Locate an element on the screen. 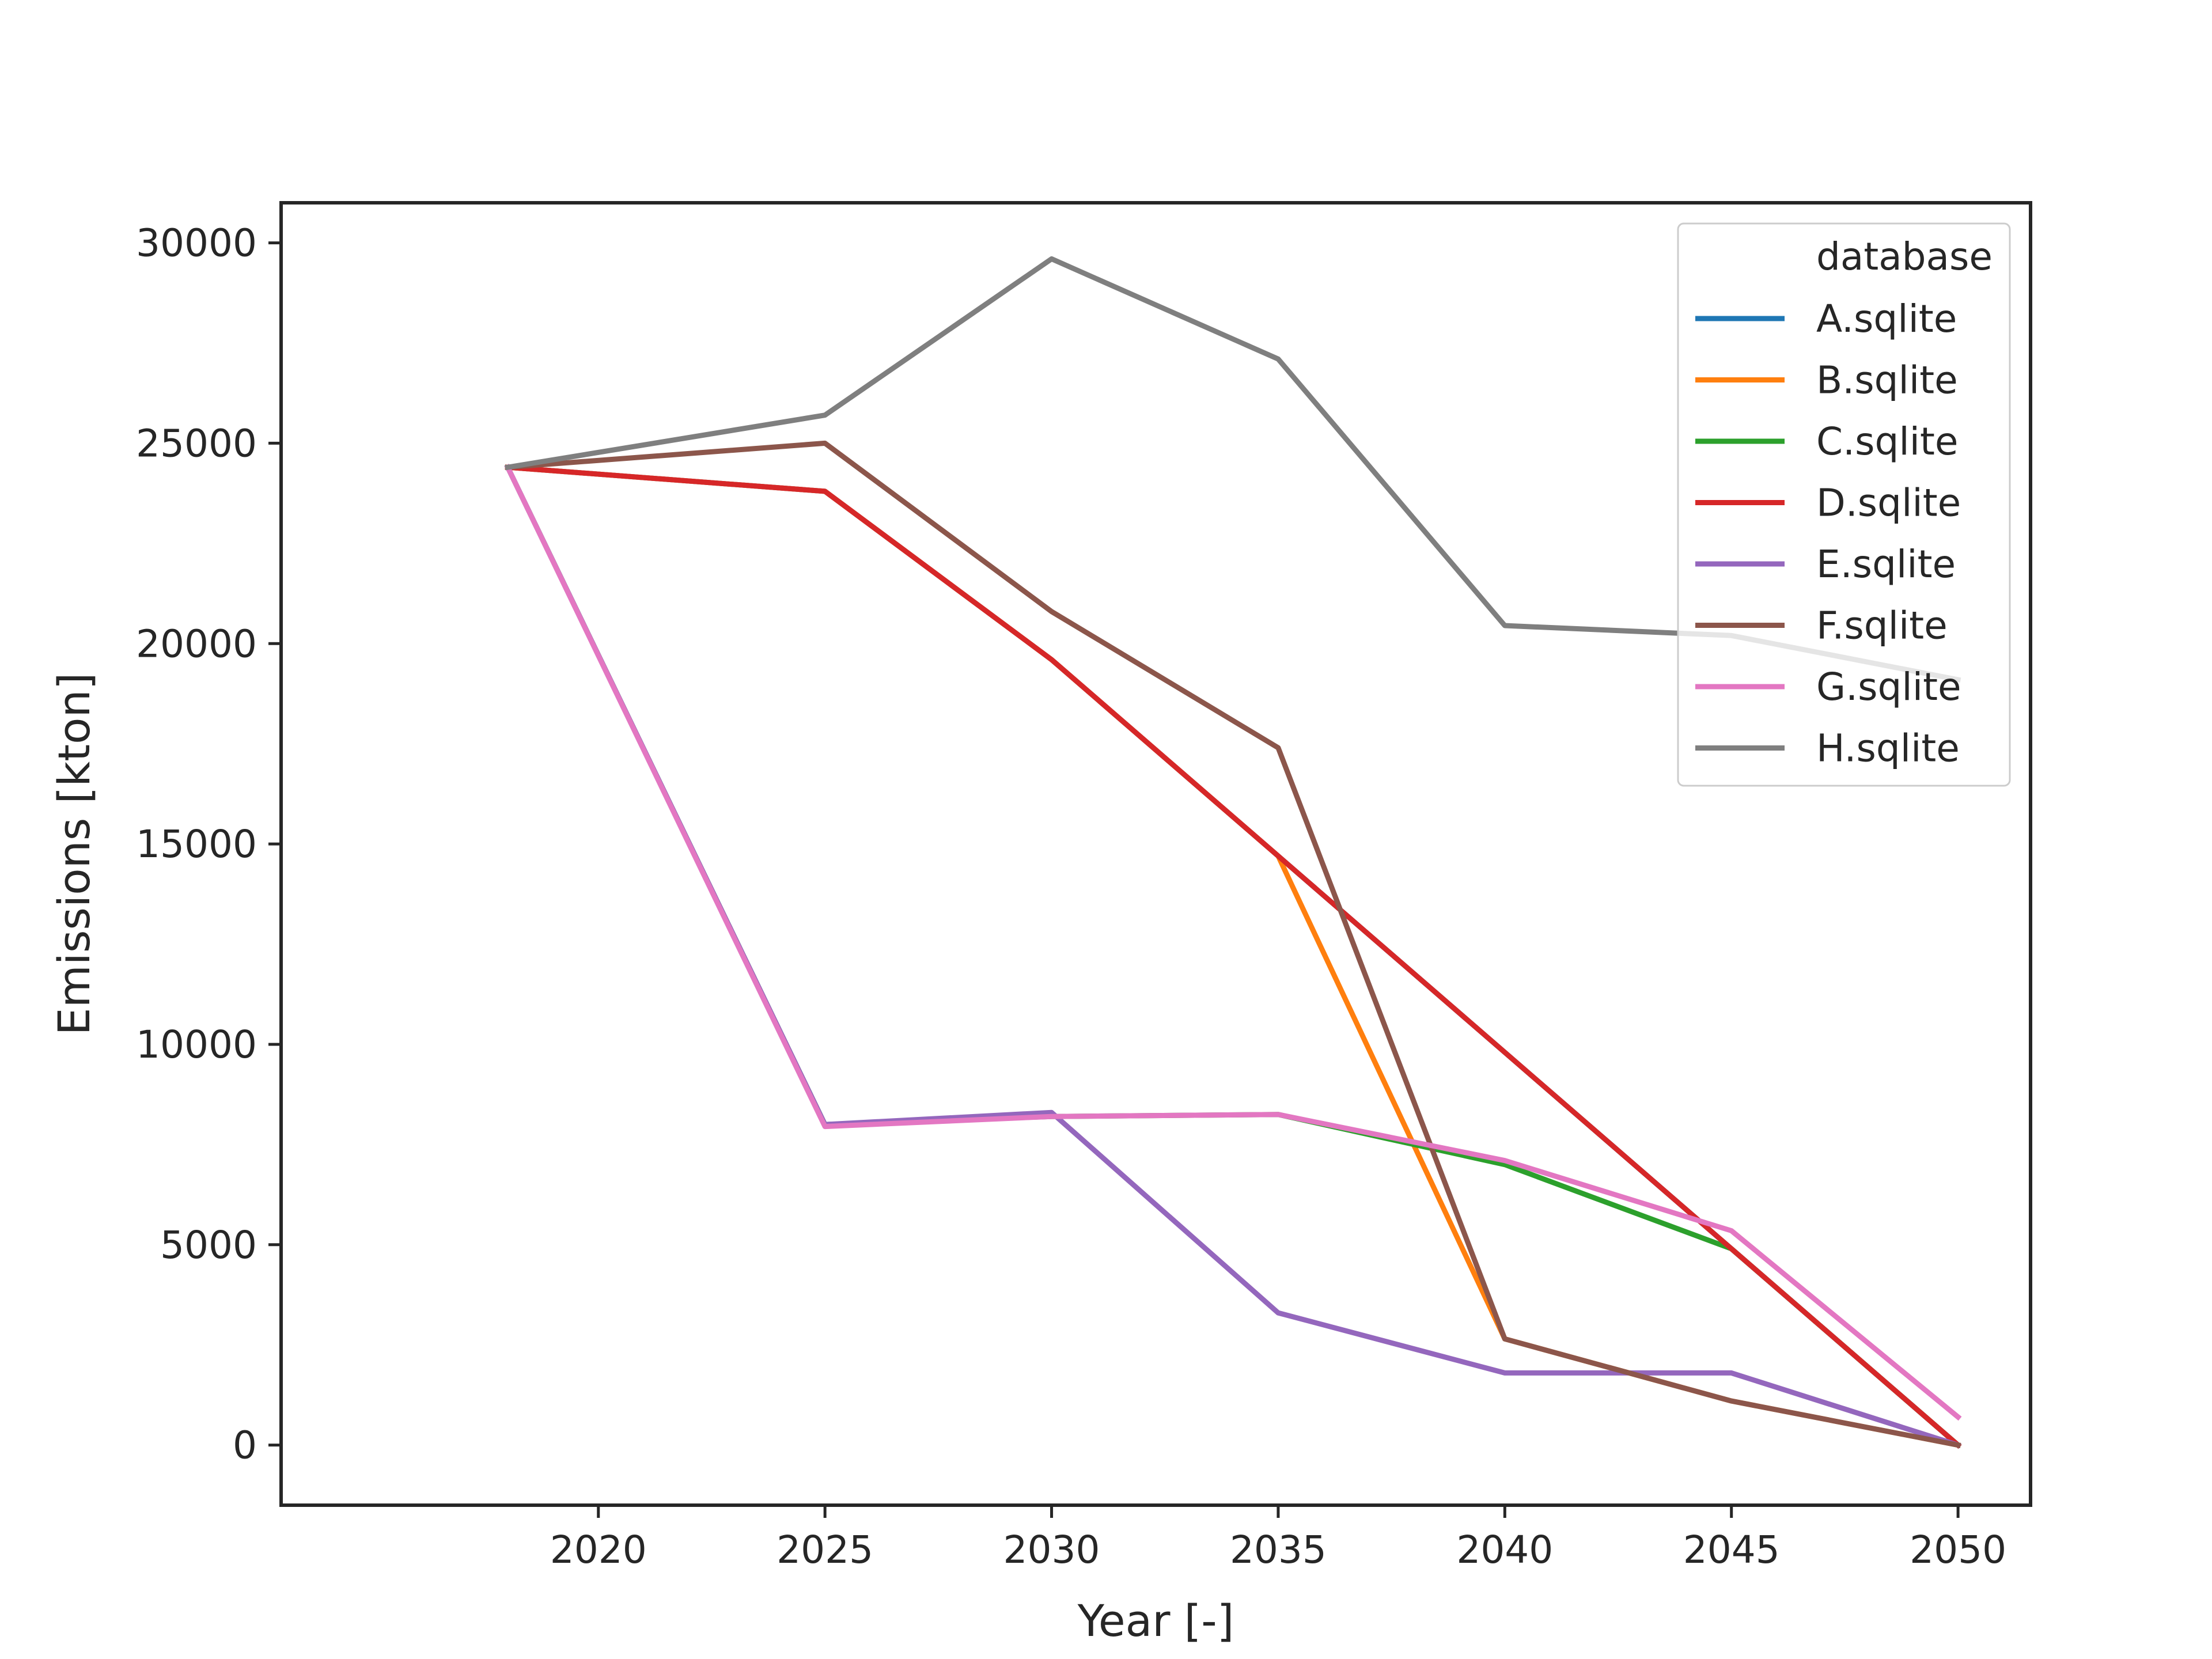 This screenshot has height=1659, width=2212. y-tick-label: 10000 is located at coordinates (196, 1044).